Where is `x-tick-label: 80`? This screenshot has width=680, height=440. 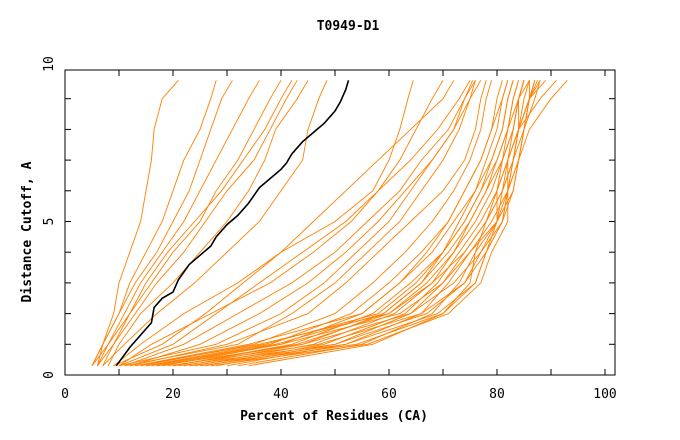
x-tick-label: 80 is located at coordinates (497, 394).